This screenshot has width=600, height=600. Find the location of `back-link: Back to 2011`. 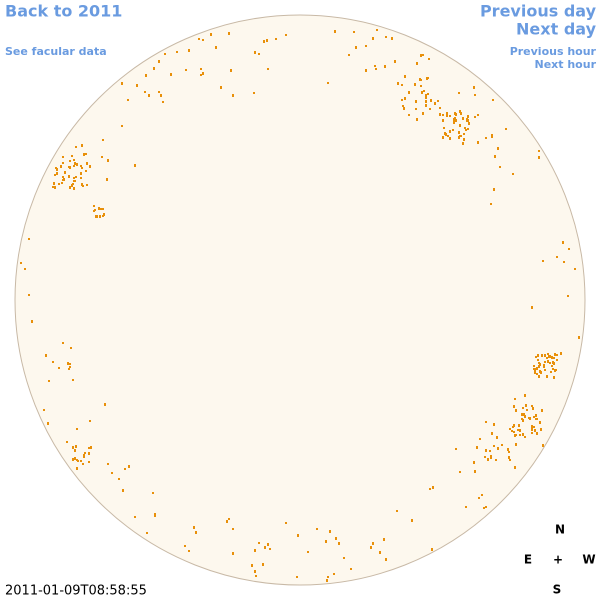

back-link: Back to 2011 is located at coordinates (63, 11).